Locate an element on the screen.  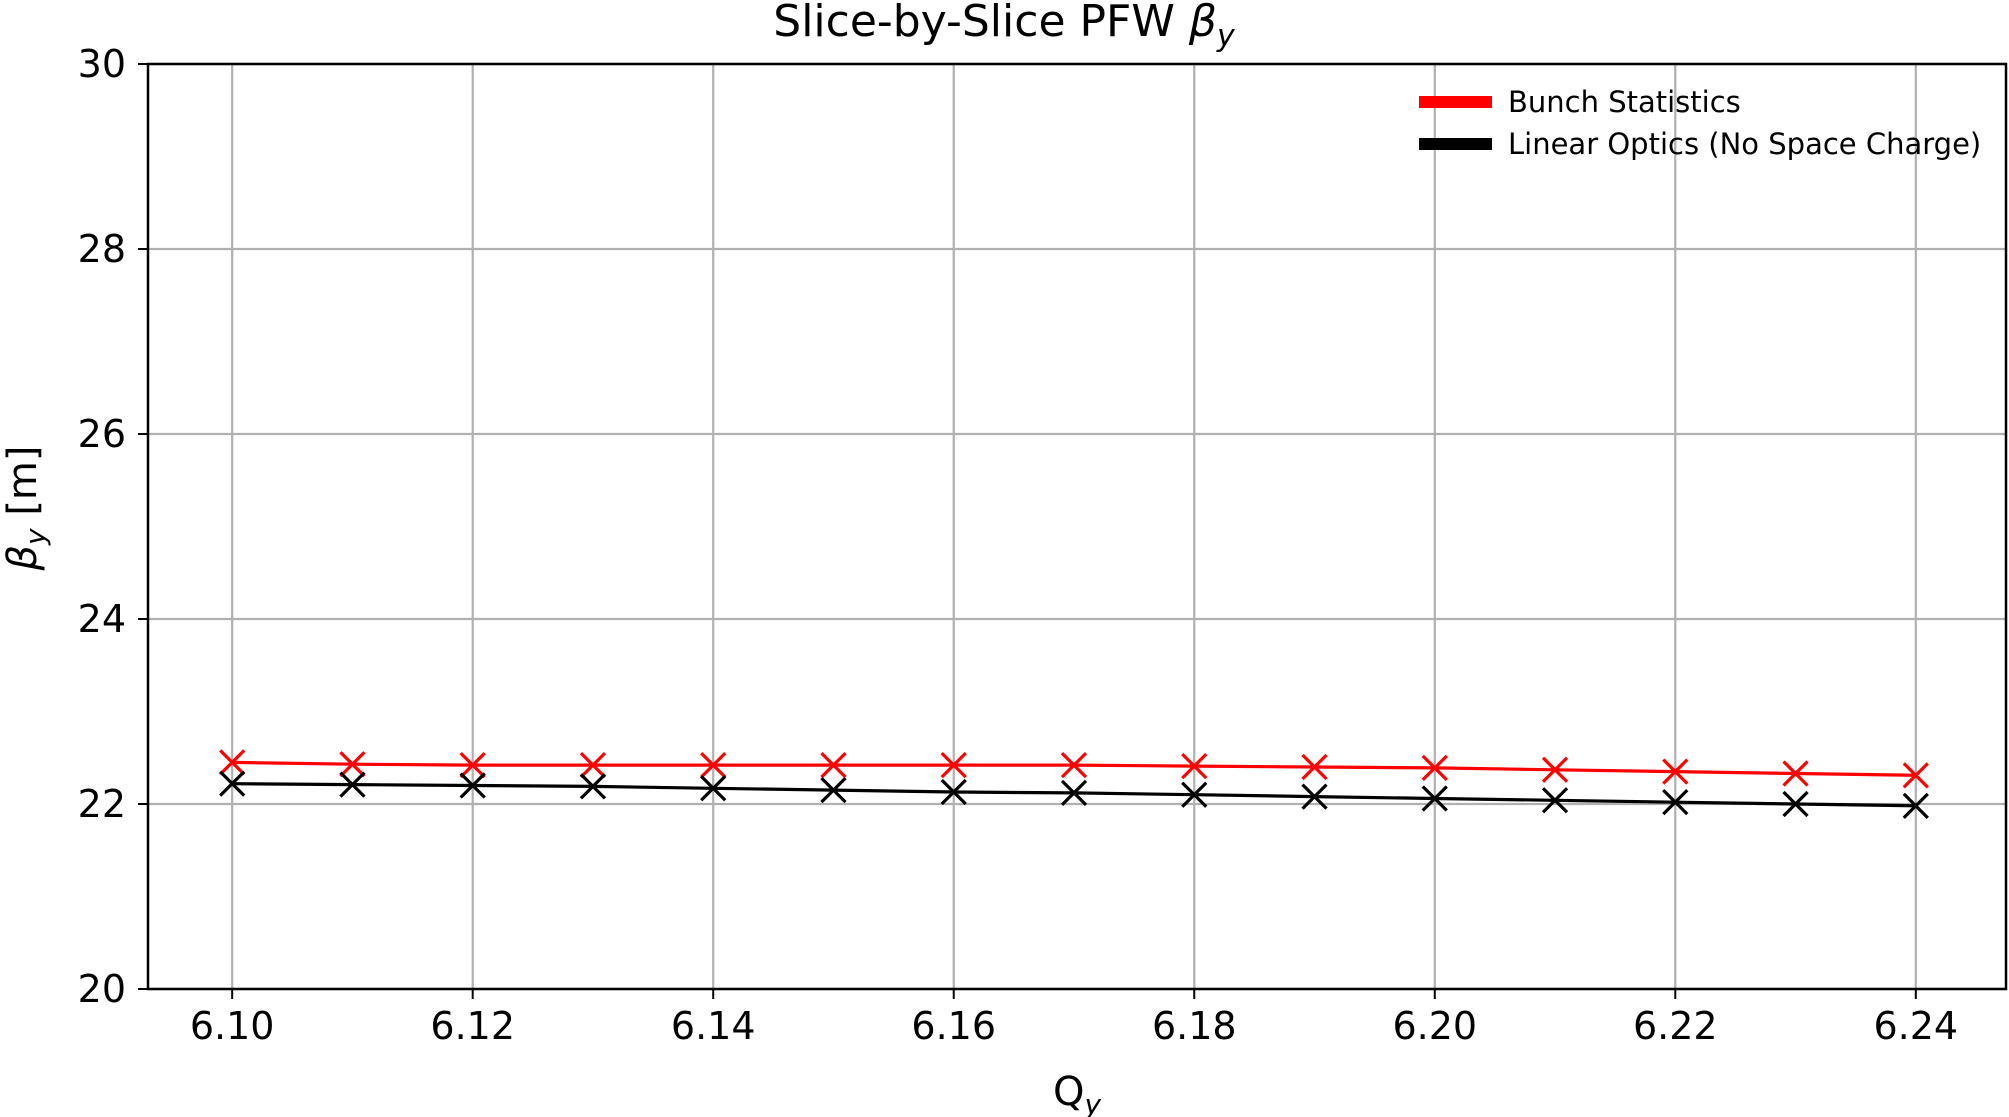
x-tick-label: 6.18 is located at coordinates (1194, 1026).